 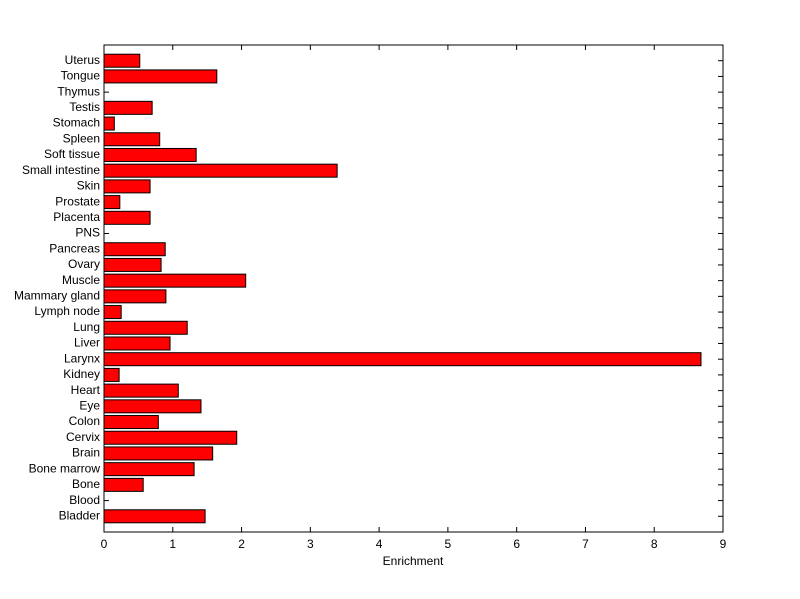 I want to click on y-tick-label: Prostate, so click(x=77, y=201).